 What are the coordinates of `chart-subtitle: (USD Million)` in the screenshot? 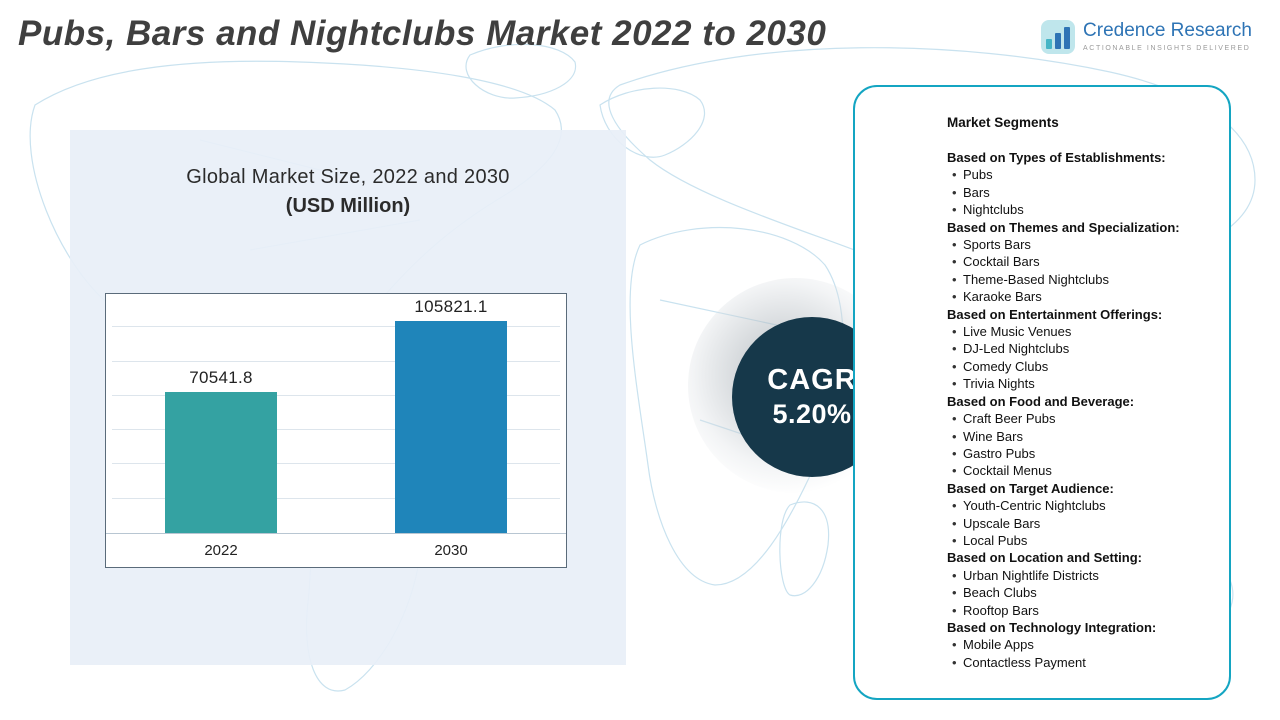 It's located at (348, 206).